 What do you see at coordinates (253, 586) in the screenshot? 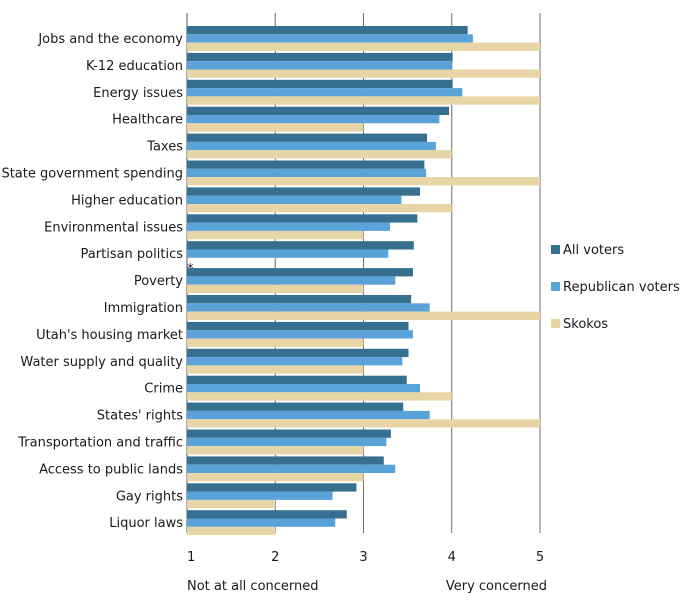
I see `x-axis-low-caption: Not at all concerned` at bounding box center [253, 586].